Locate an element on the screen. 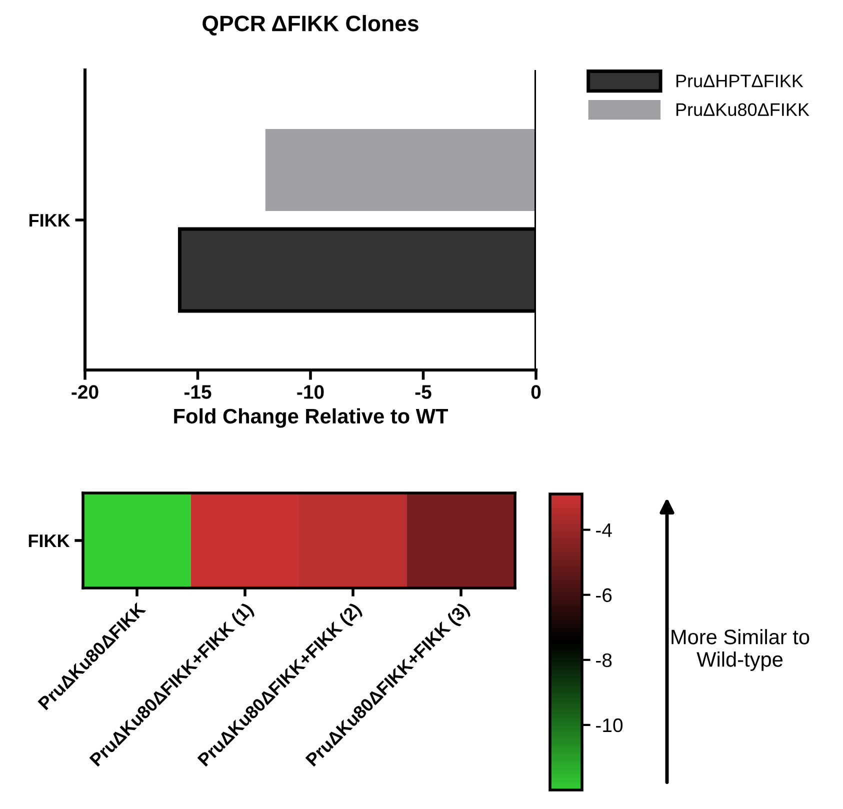 Image resolution: width=843 pixels, height=809 pixels. chart-title: QPCR ΔFIKK Clones is located at coordinates (310, 25).